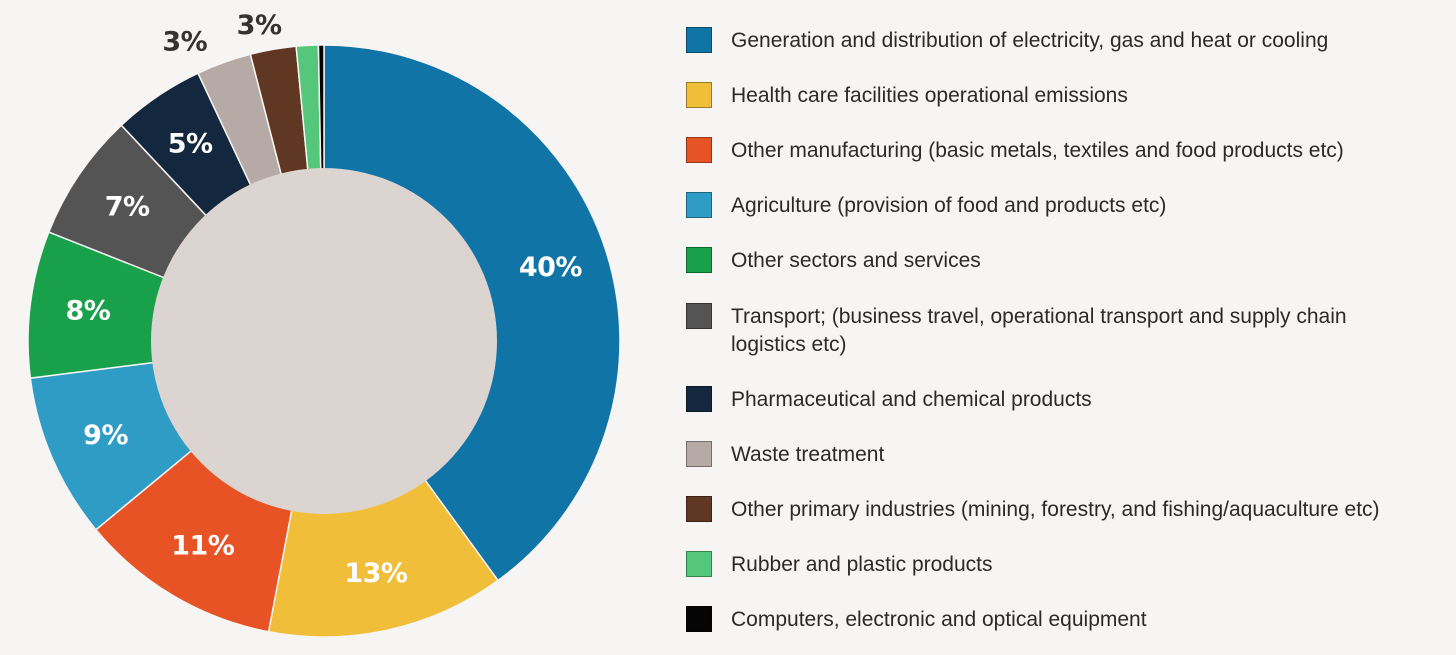 The image size is (1456, 655). What do you see at coordinates (87, 311) in the screenshot?
I see `slice-label-5: 8%` at bounding box center [87, 311].